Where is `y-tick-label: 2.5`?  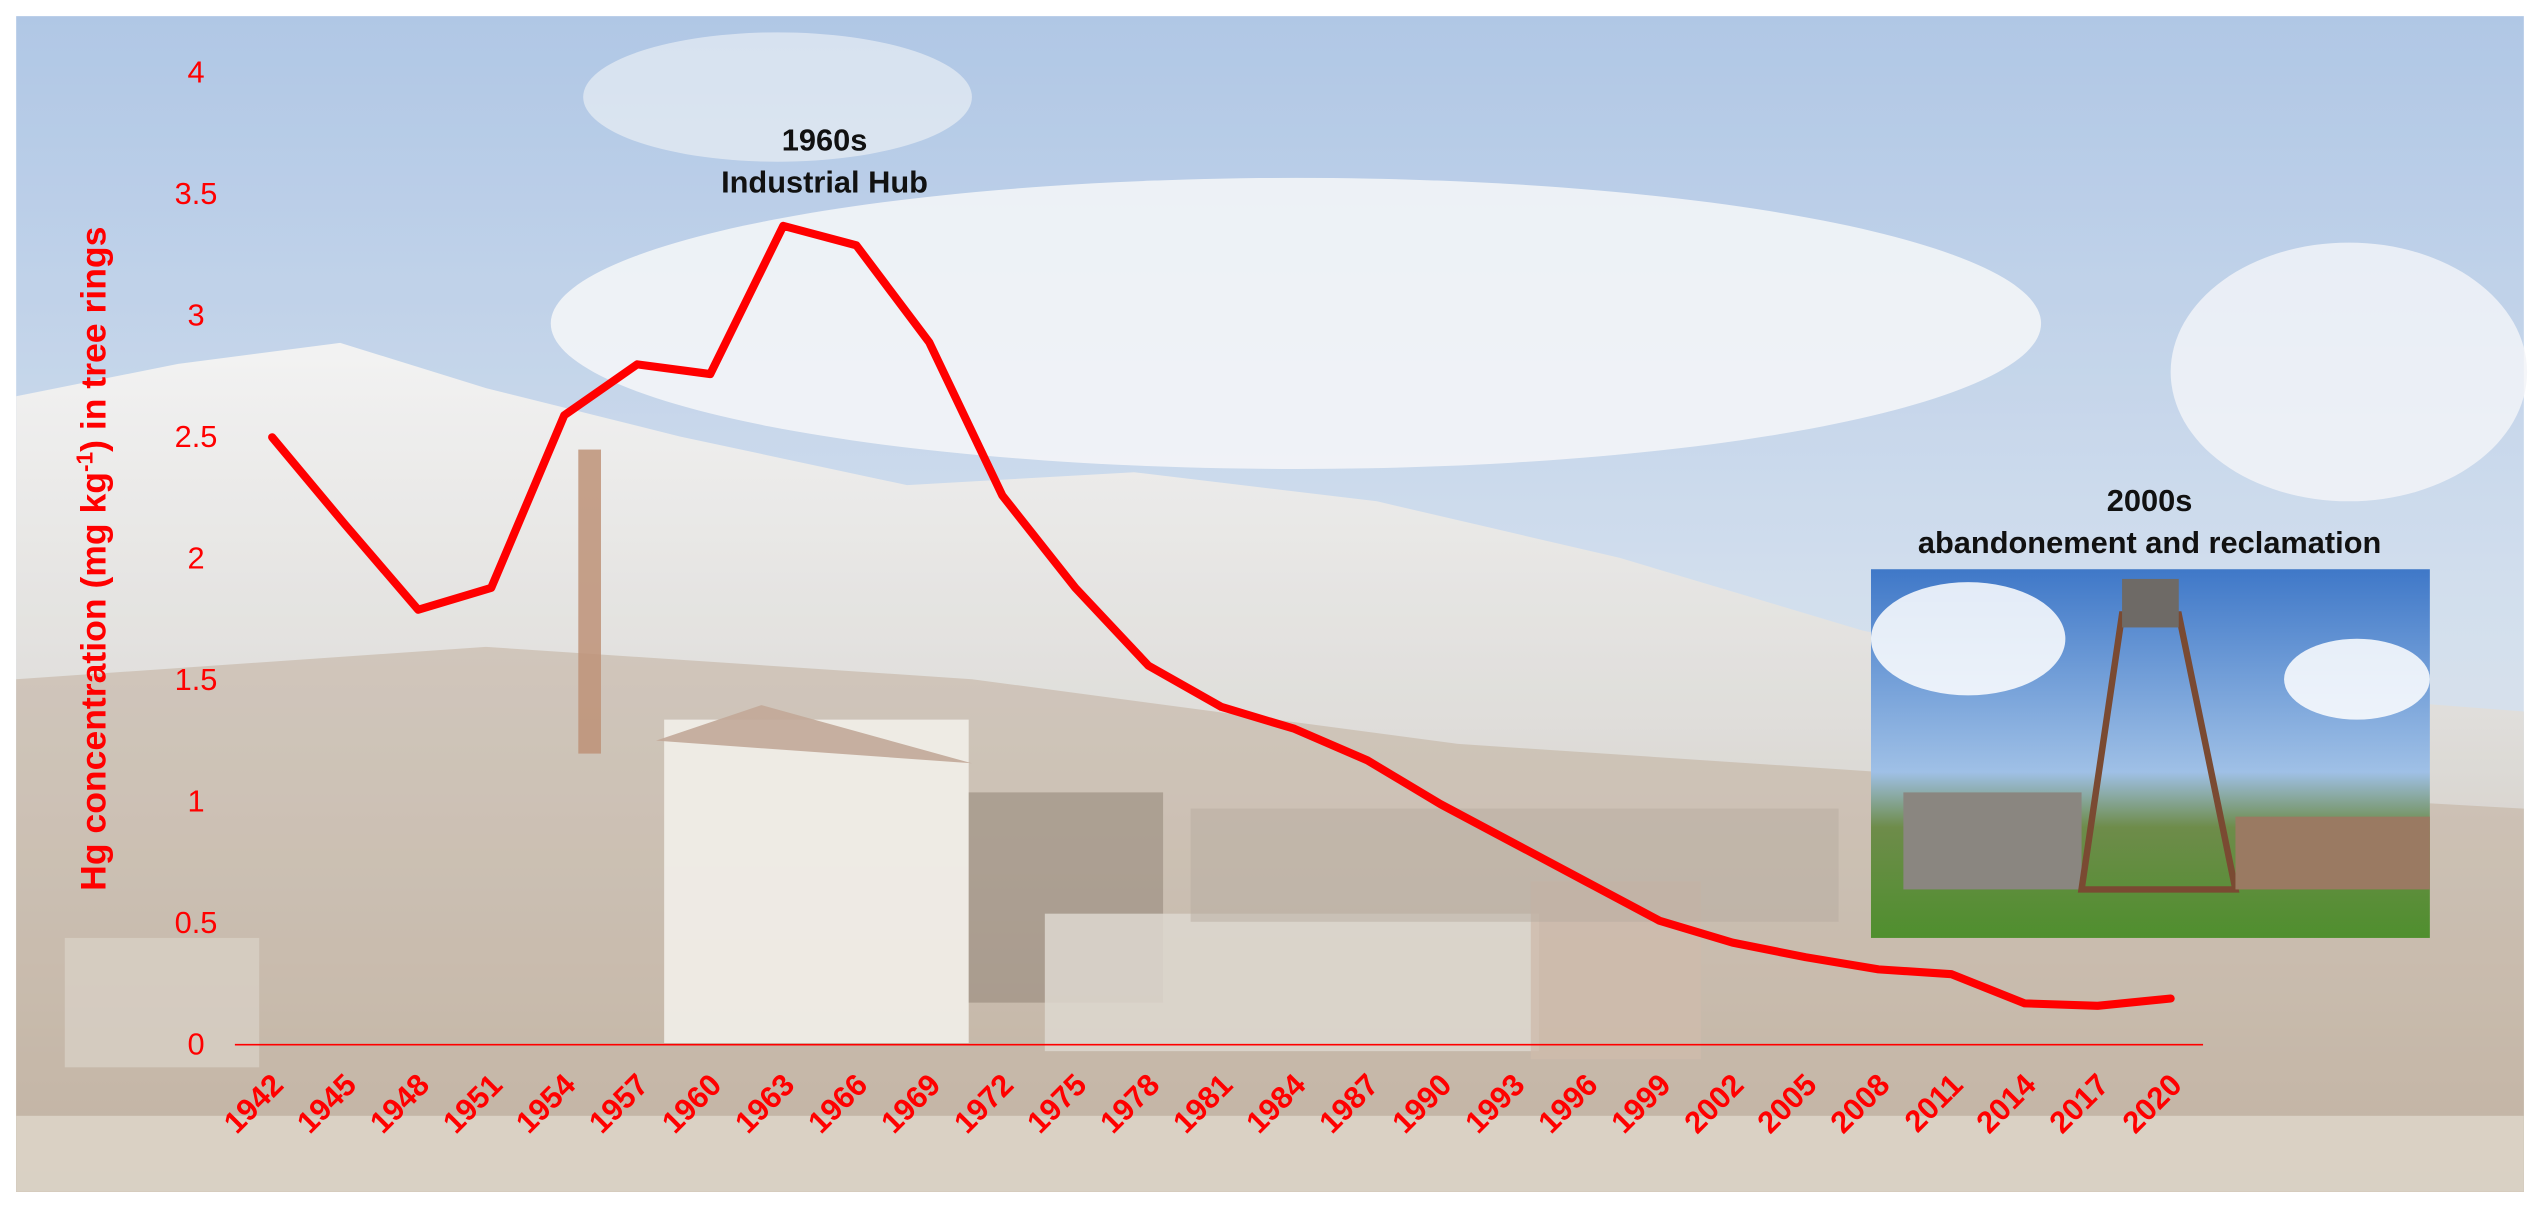 y-tick-label: 2.5 is located at coordinates (196, 436).